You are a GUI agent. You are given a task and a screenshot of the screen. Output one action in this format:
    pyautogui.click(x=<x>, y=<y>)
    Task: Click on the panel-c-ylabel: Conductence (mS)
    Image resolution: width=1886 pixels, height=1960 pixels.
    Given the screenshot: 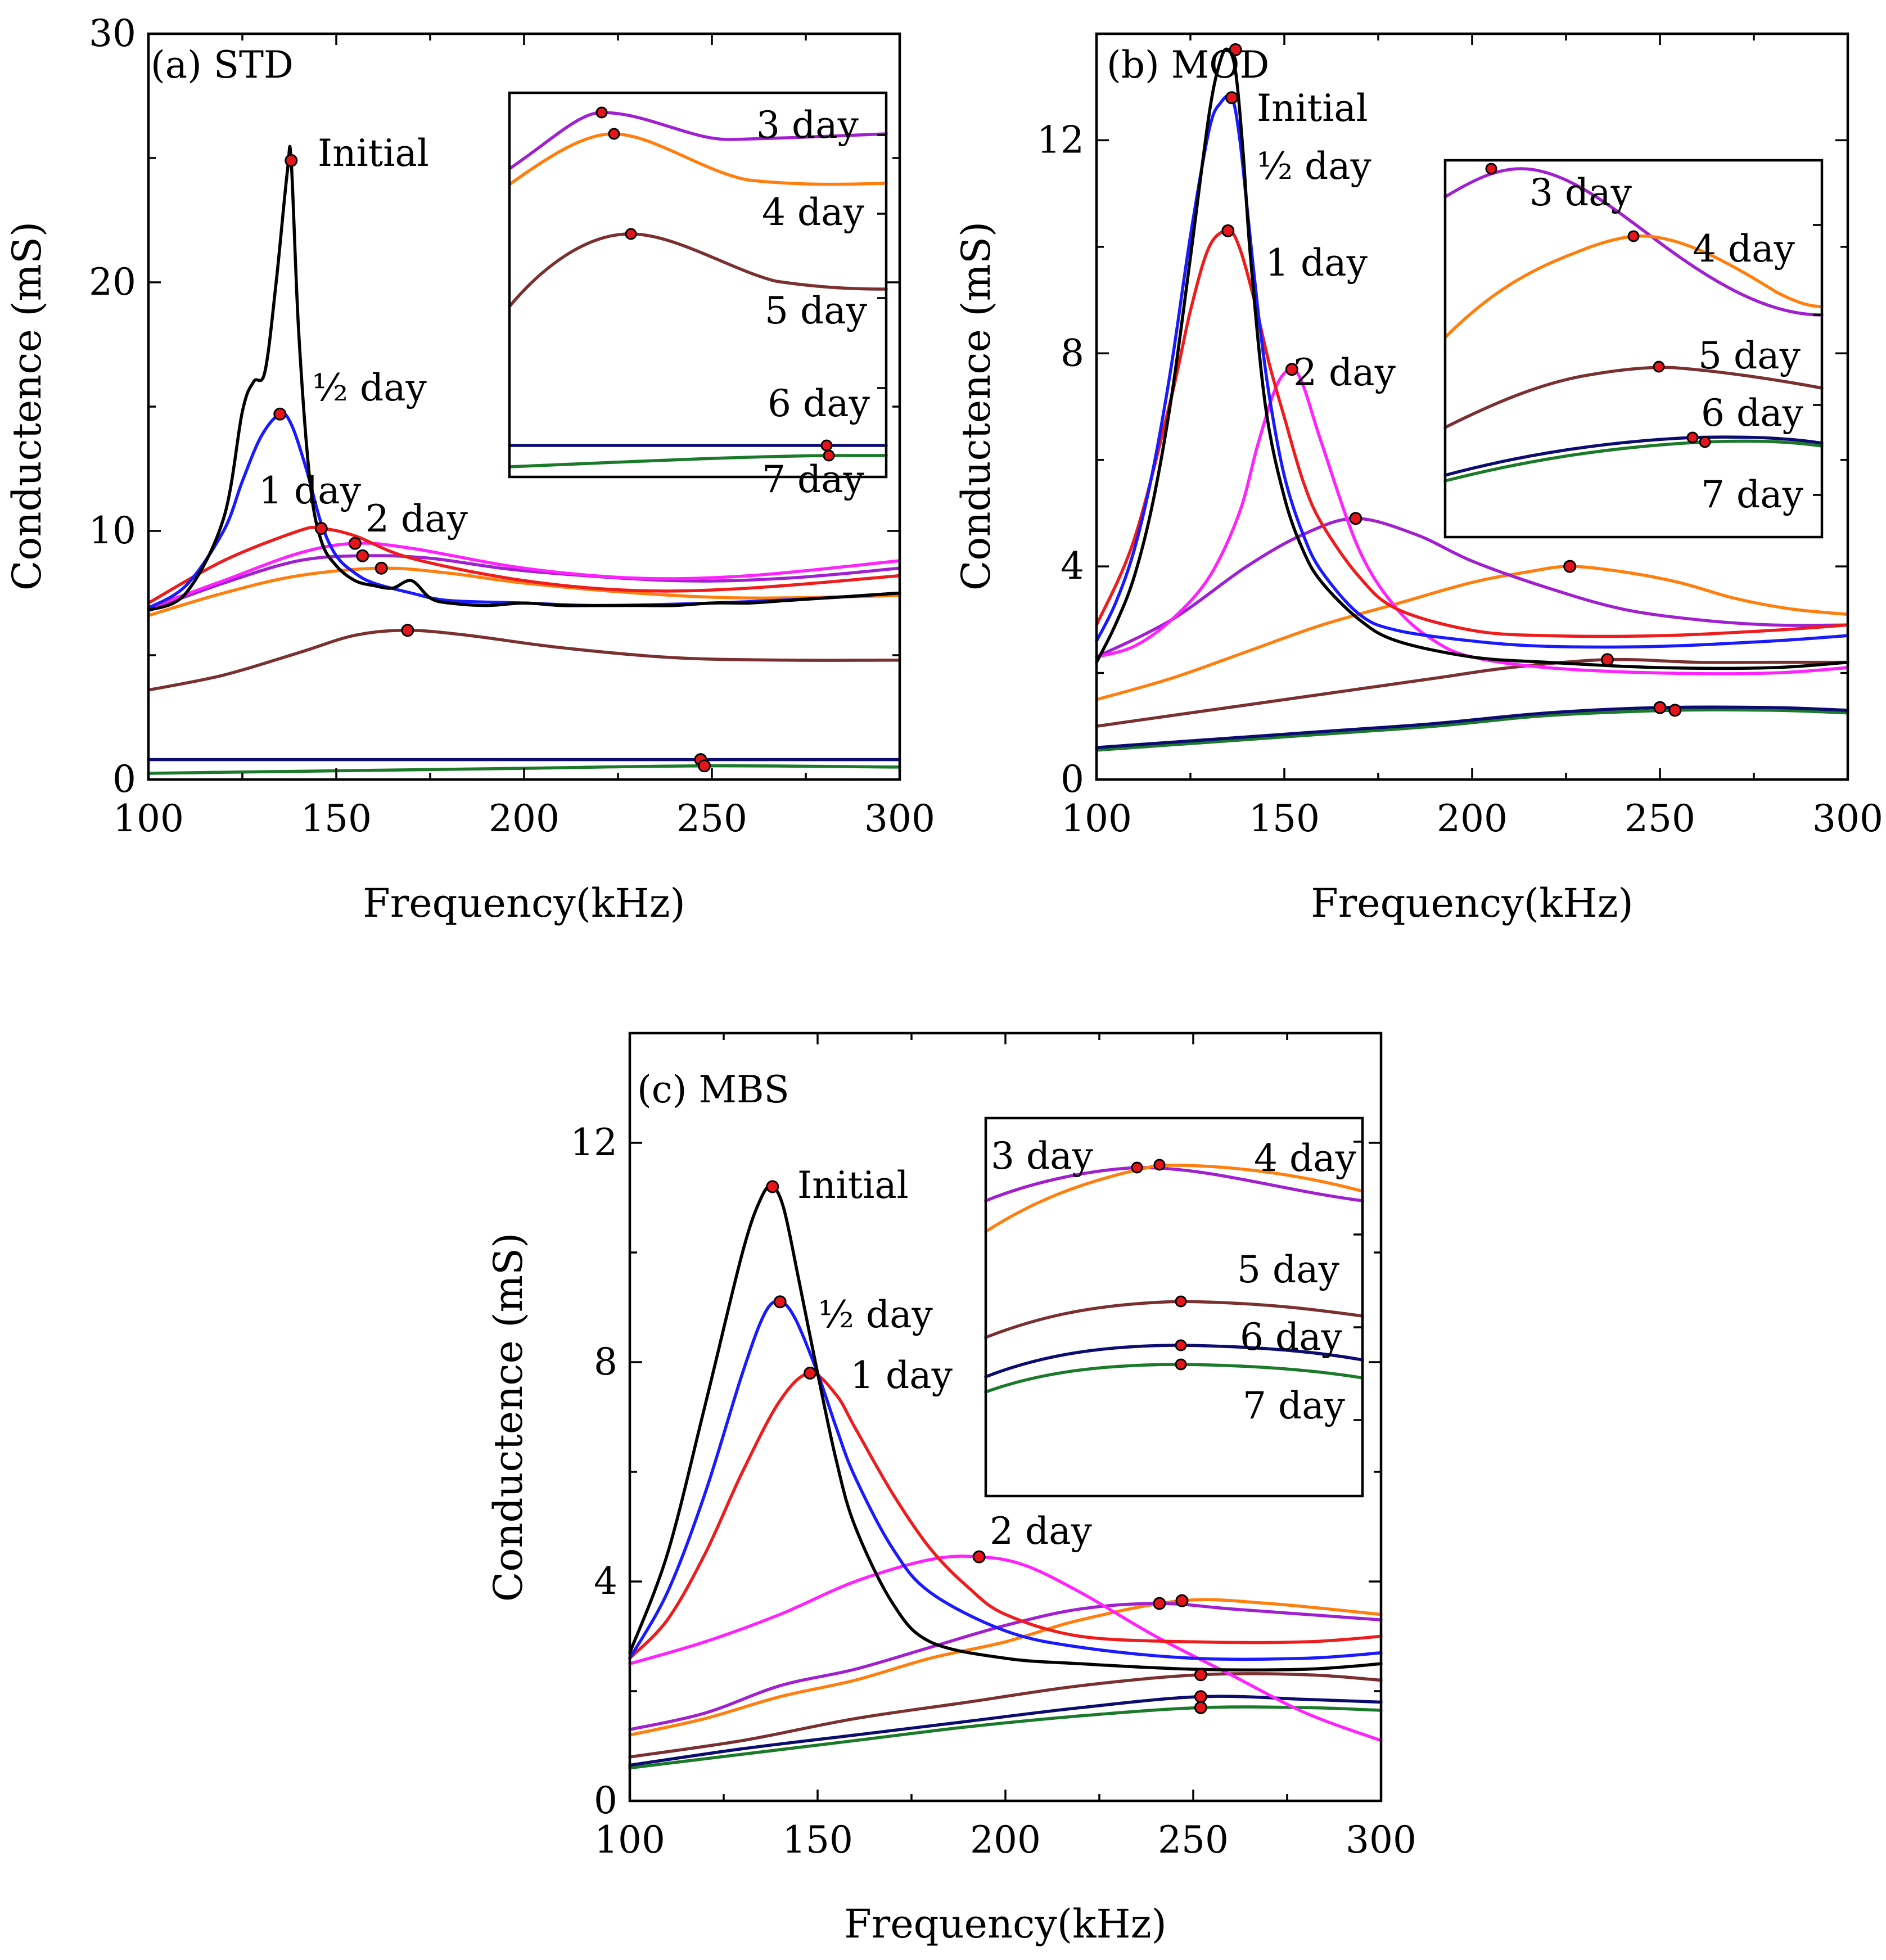 What is the action you would take?
    pyautogui.click(x=508, y=1417)
    